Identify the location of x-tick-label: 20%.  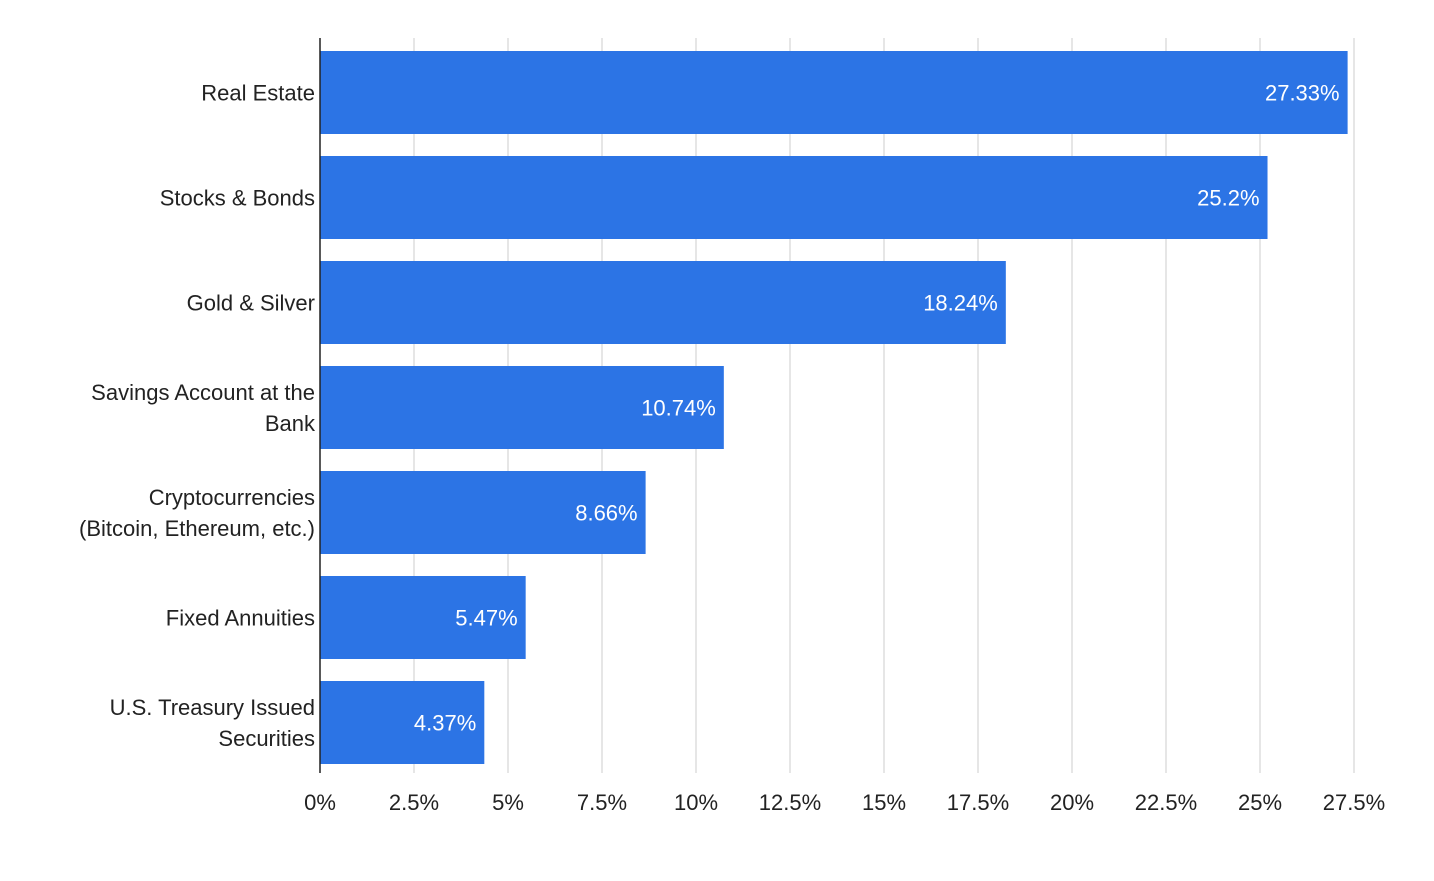
(1072, 802).